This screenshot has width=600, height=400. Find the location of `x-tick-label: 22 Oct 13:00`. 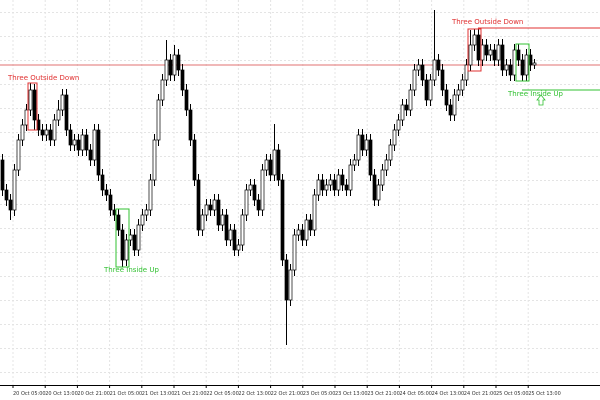

x-tick-label: 22 Oct 13:00 is located at coordinates (254, 394).